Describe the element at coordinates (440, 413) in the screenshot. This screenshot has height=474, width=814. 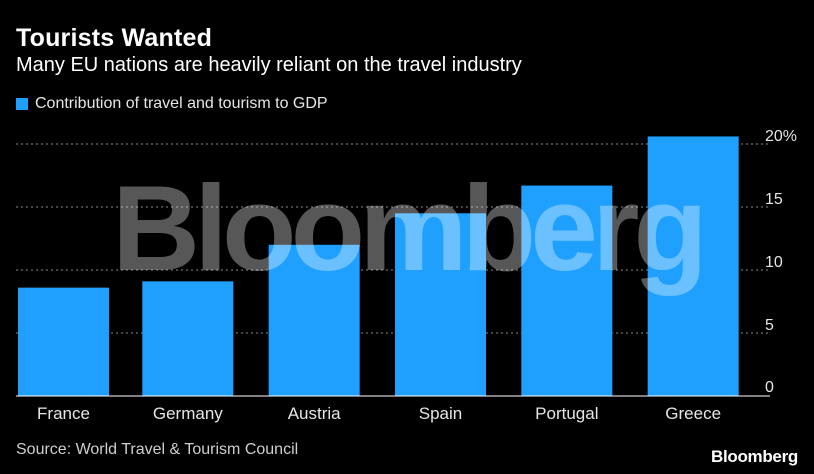
I see `x-tick-label: Spain` at that location.